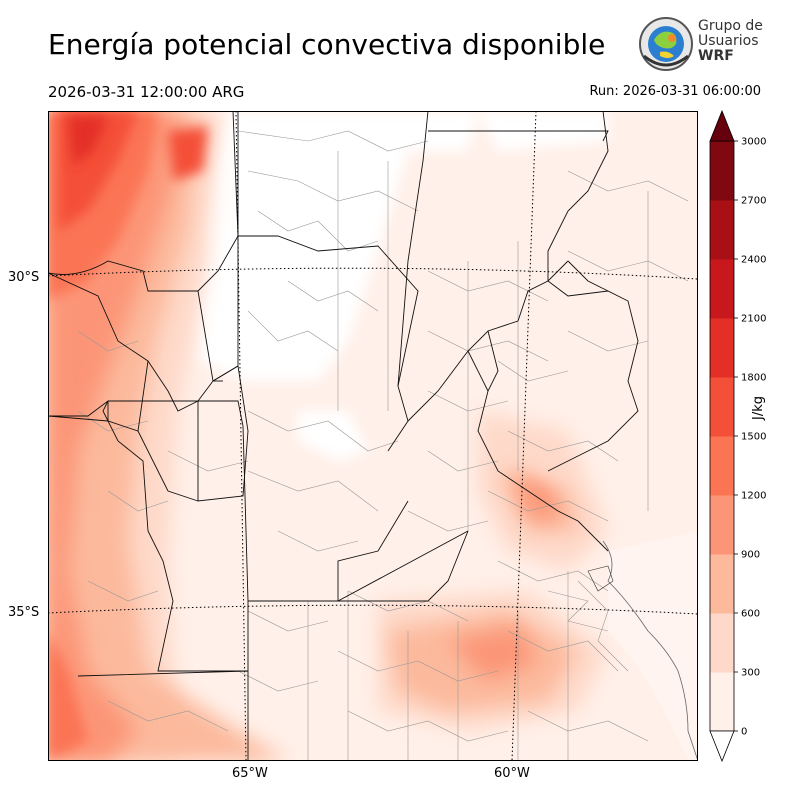 The image size is (800, 800). Describe the element at coordinates (24, 277) in the screenshot. I see `lat-label-30s: 30°S` at that location.